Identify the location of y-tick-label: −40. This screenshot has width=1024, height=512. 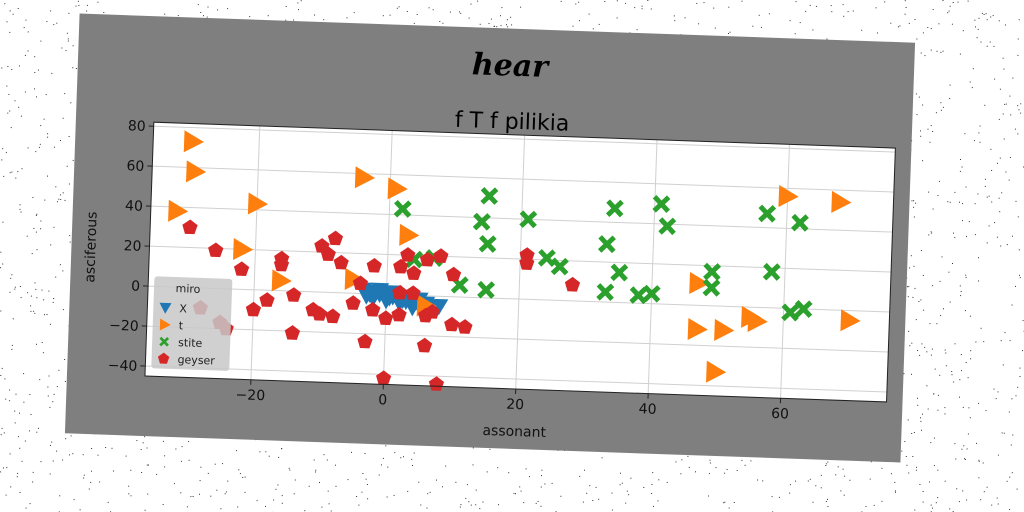
(122, 366).